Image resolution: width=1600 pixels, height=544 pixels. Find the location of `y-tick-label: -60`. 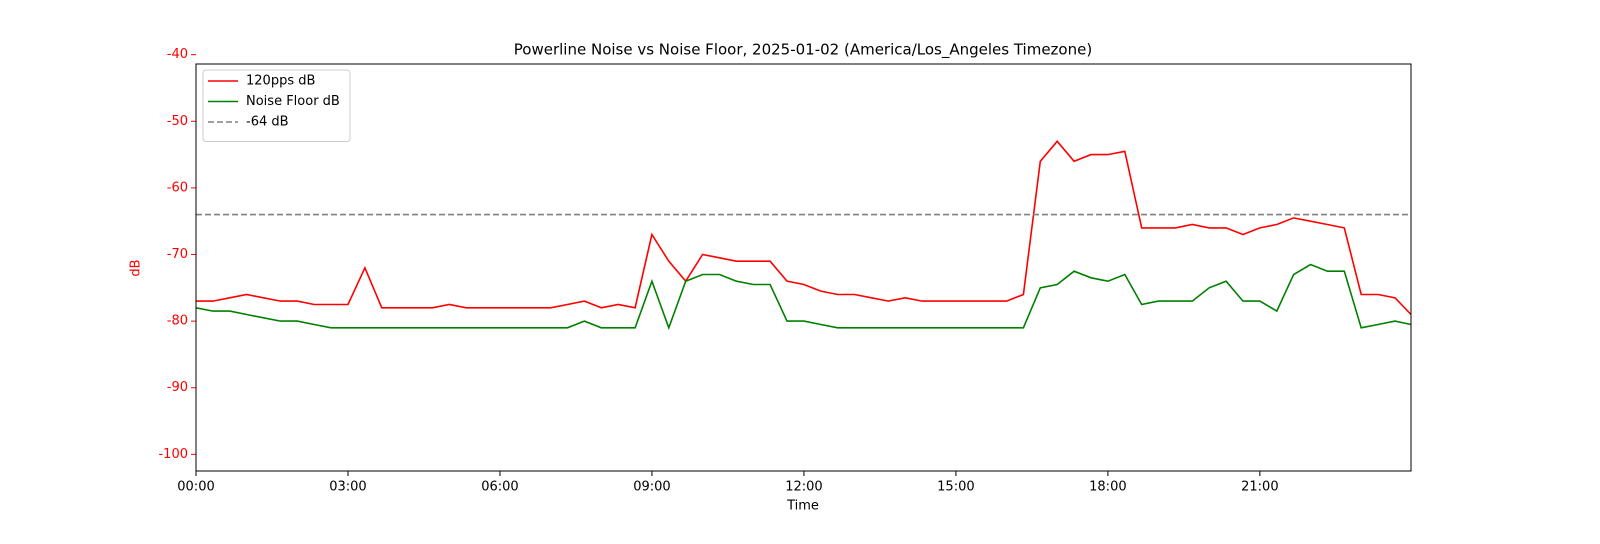

y-tick-label: -60 is located at coordinates (177, 187).